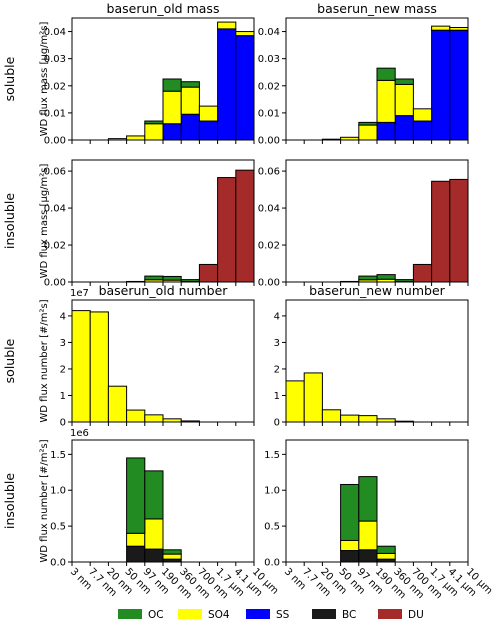 The image size is (500, 633). Describe the element at coordinates (377, 8) in the screenshot. I see `panel-title: baserun_new mass` at that location.